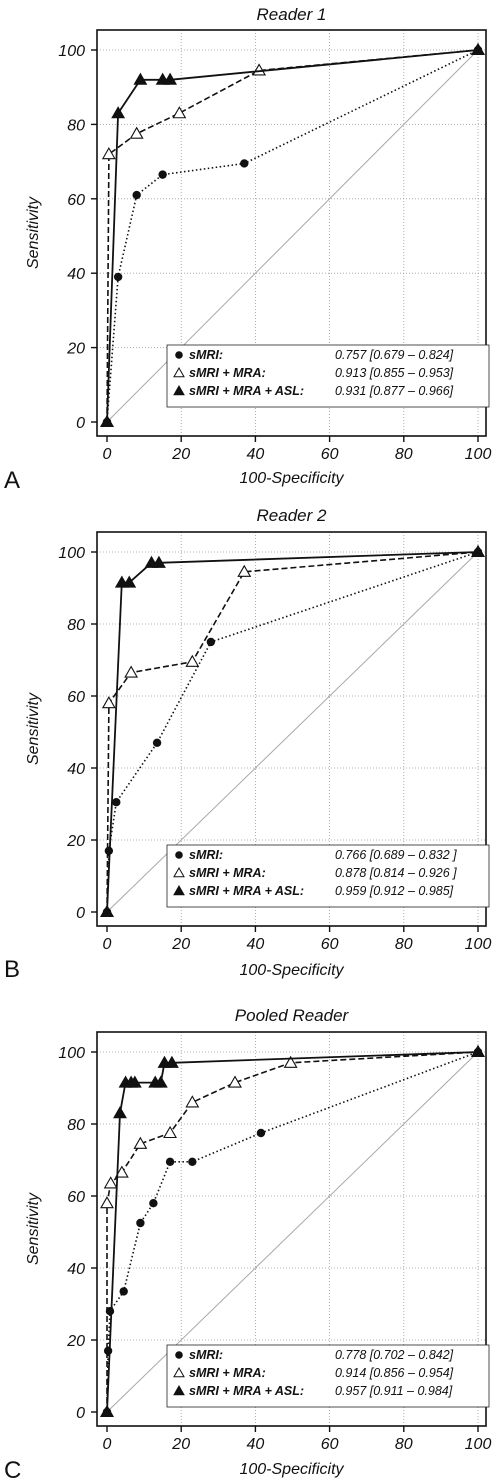 This screenshot has height=1481, width=497. I want to click on panel-title: Pooled Reader, so click(292, 1015).